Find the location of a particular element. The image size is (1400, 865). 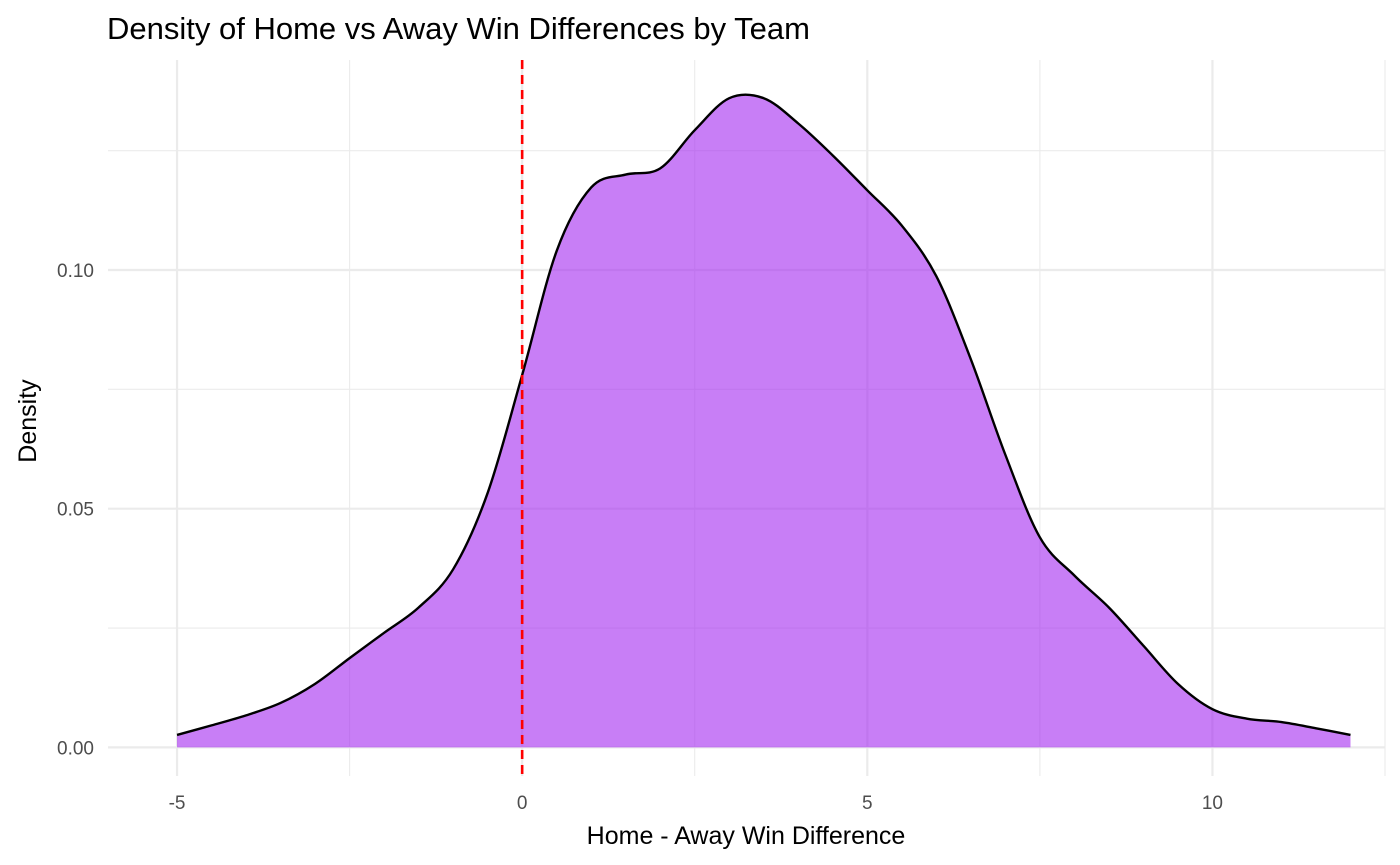

x-tick-label: -5 is located at coordinates (177, 803).